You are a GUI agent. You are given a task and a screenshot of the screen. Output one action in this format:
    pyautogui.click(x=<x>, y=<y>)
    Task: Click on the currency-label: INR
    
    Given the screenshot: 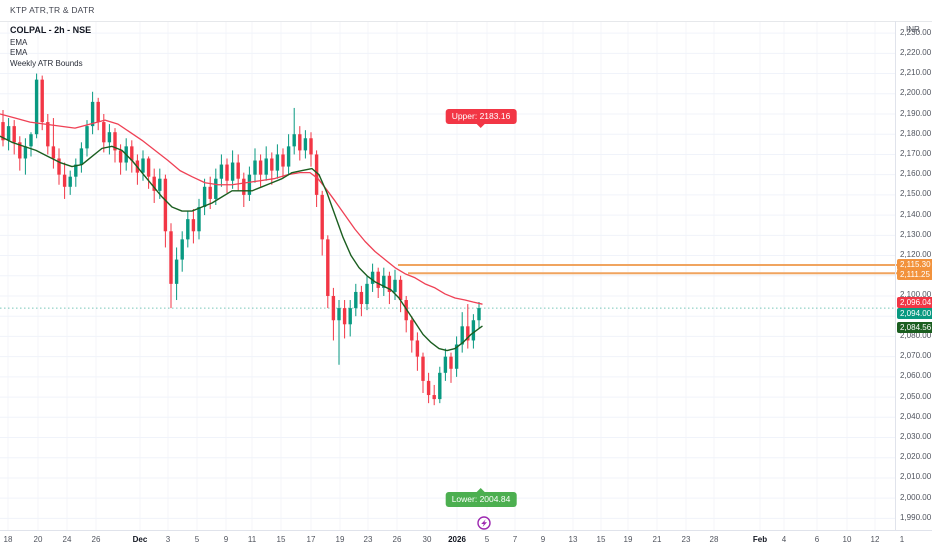 What is the action you would take?
    pyautogui.click(x=913, y=29)
    